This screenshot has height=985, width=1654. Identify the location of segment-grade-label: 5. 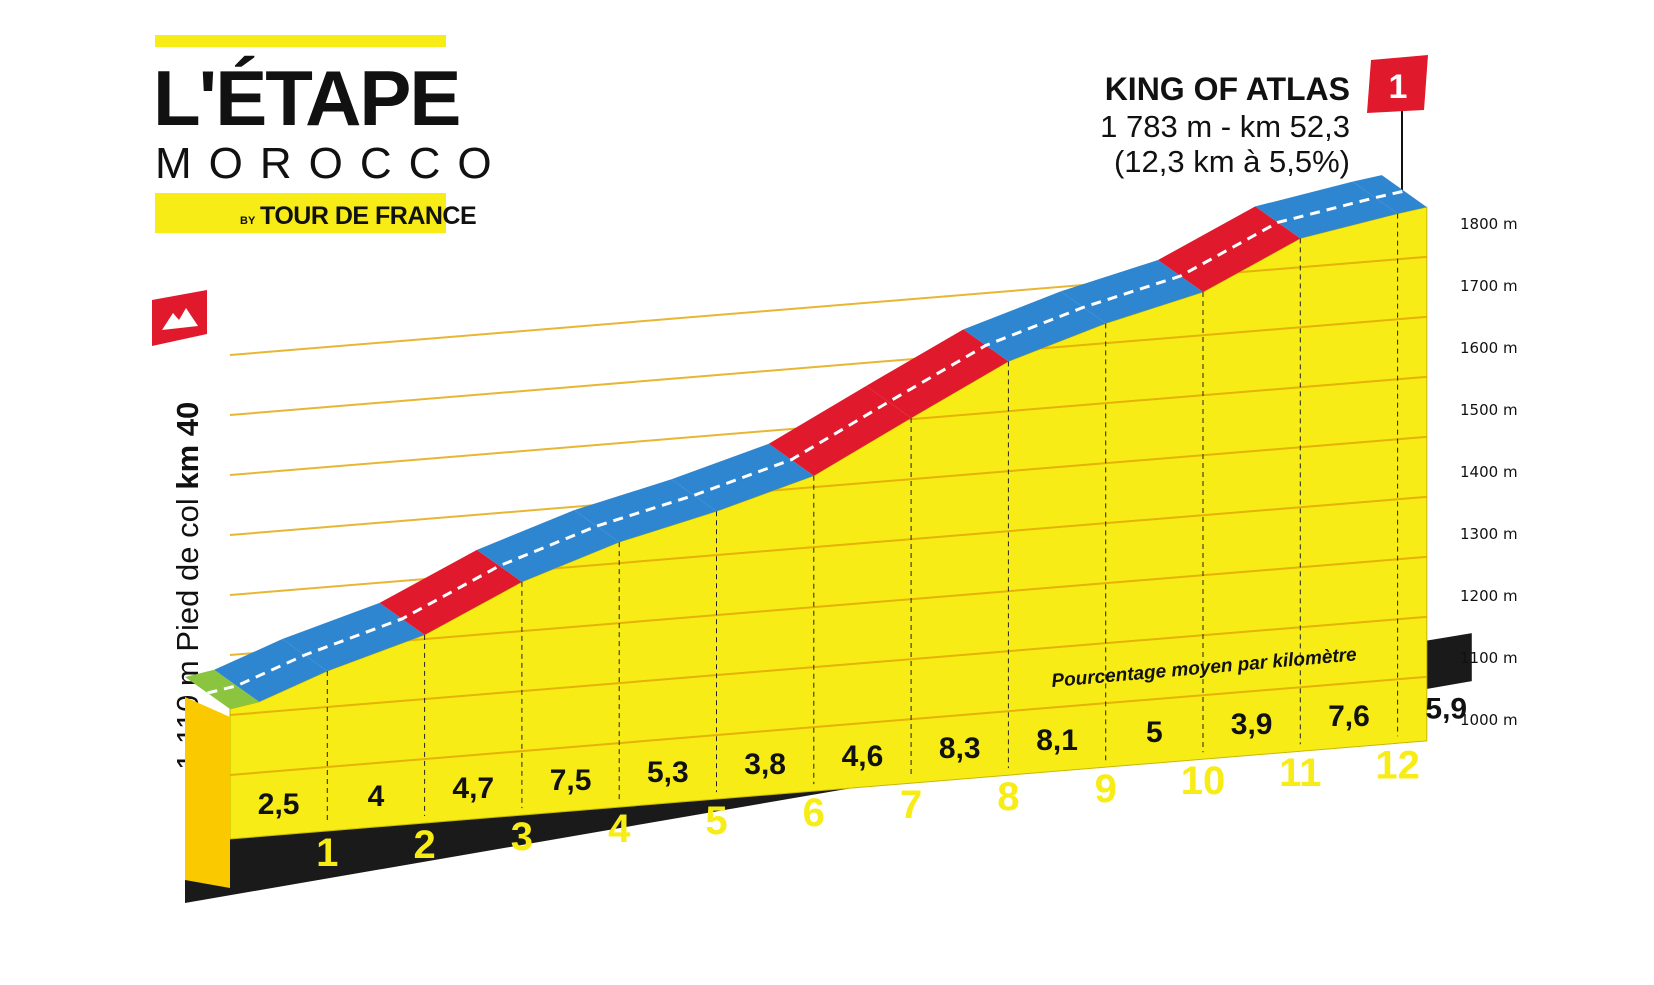
(1154, 732).